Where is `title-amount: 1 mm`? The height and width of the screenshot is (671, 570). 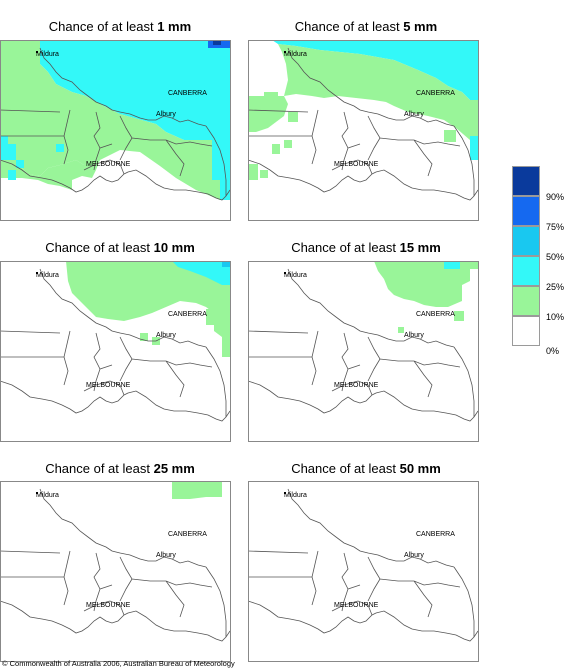 title-amount: 1 mm is located at coordinates (174, 26).